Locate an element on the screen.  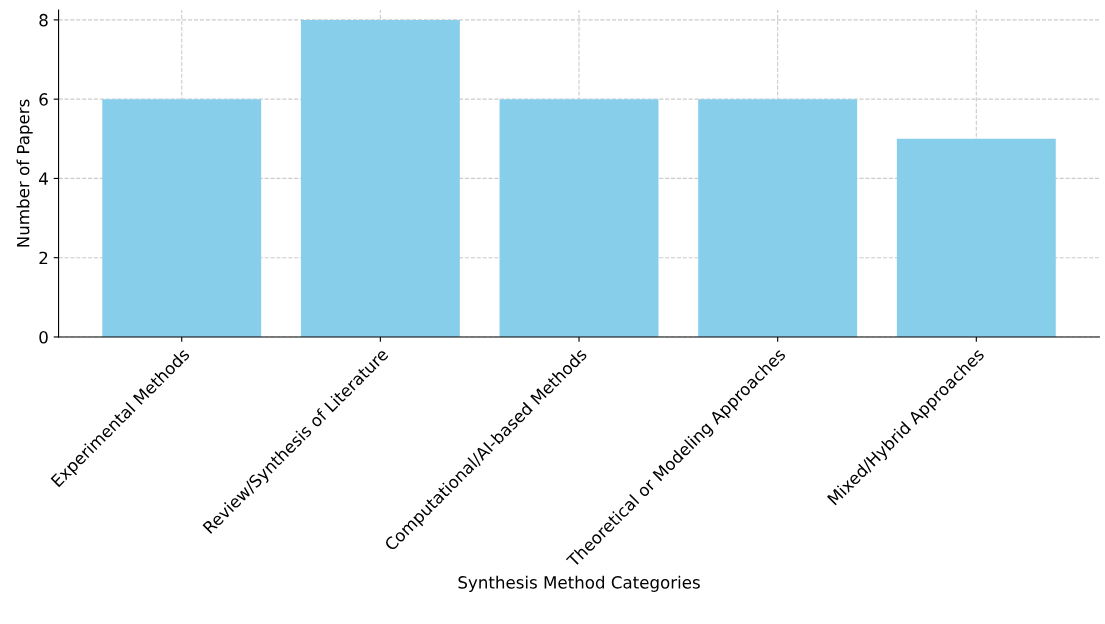
y-tick-label: 0 is located at coordinates (43, 337).